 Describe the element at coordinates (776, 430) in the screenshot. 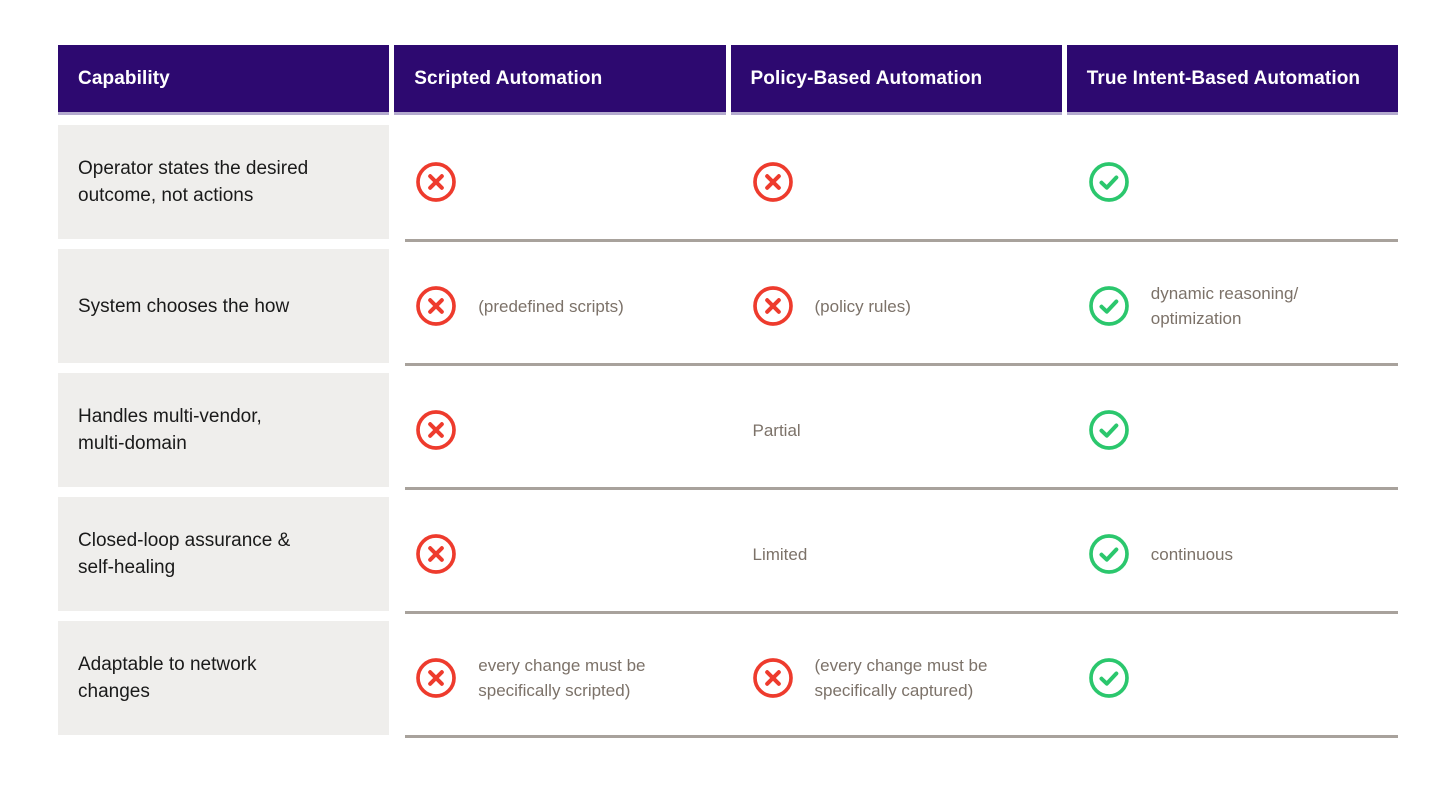

I see `cell-note: Partial` at that location.